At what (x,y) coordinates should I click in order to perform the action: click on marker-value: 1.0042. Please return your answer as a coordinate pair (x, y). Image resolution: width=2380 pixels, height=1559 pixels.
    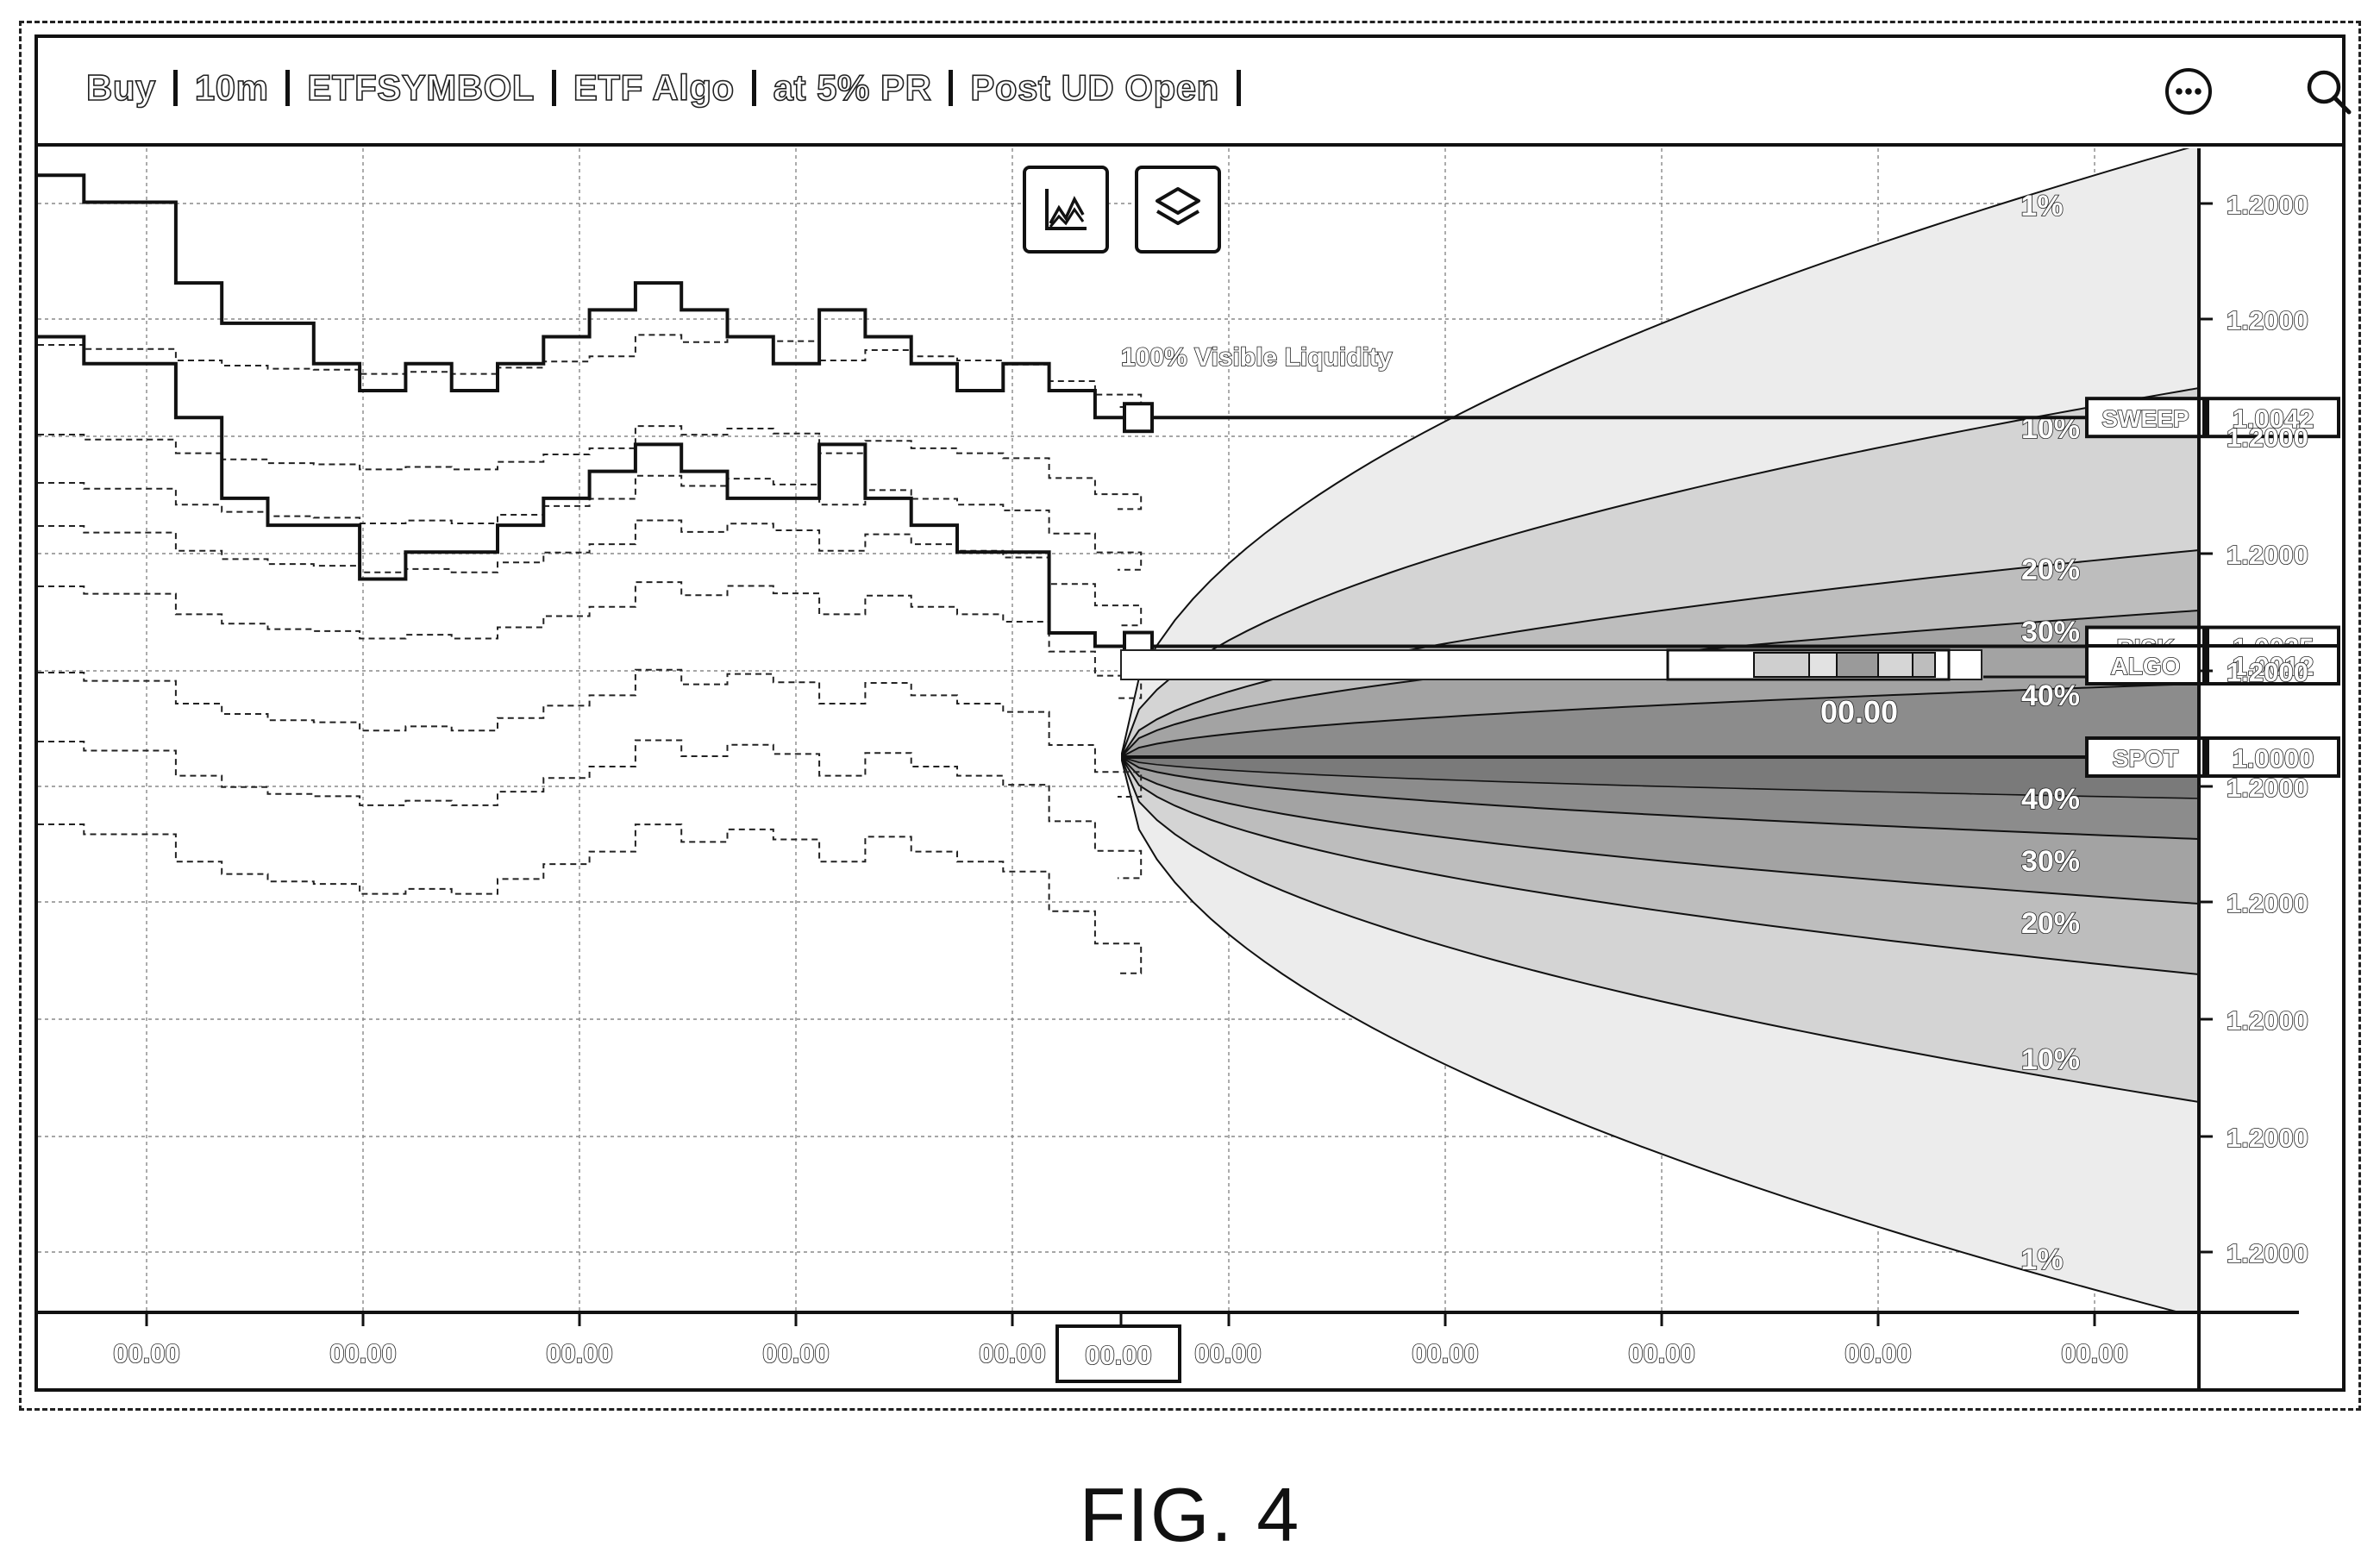
    Looking at the image, I should click on (2274, 419).